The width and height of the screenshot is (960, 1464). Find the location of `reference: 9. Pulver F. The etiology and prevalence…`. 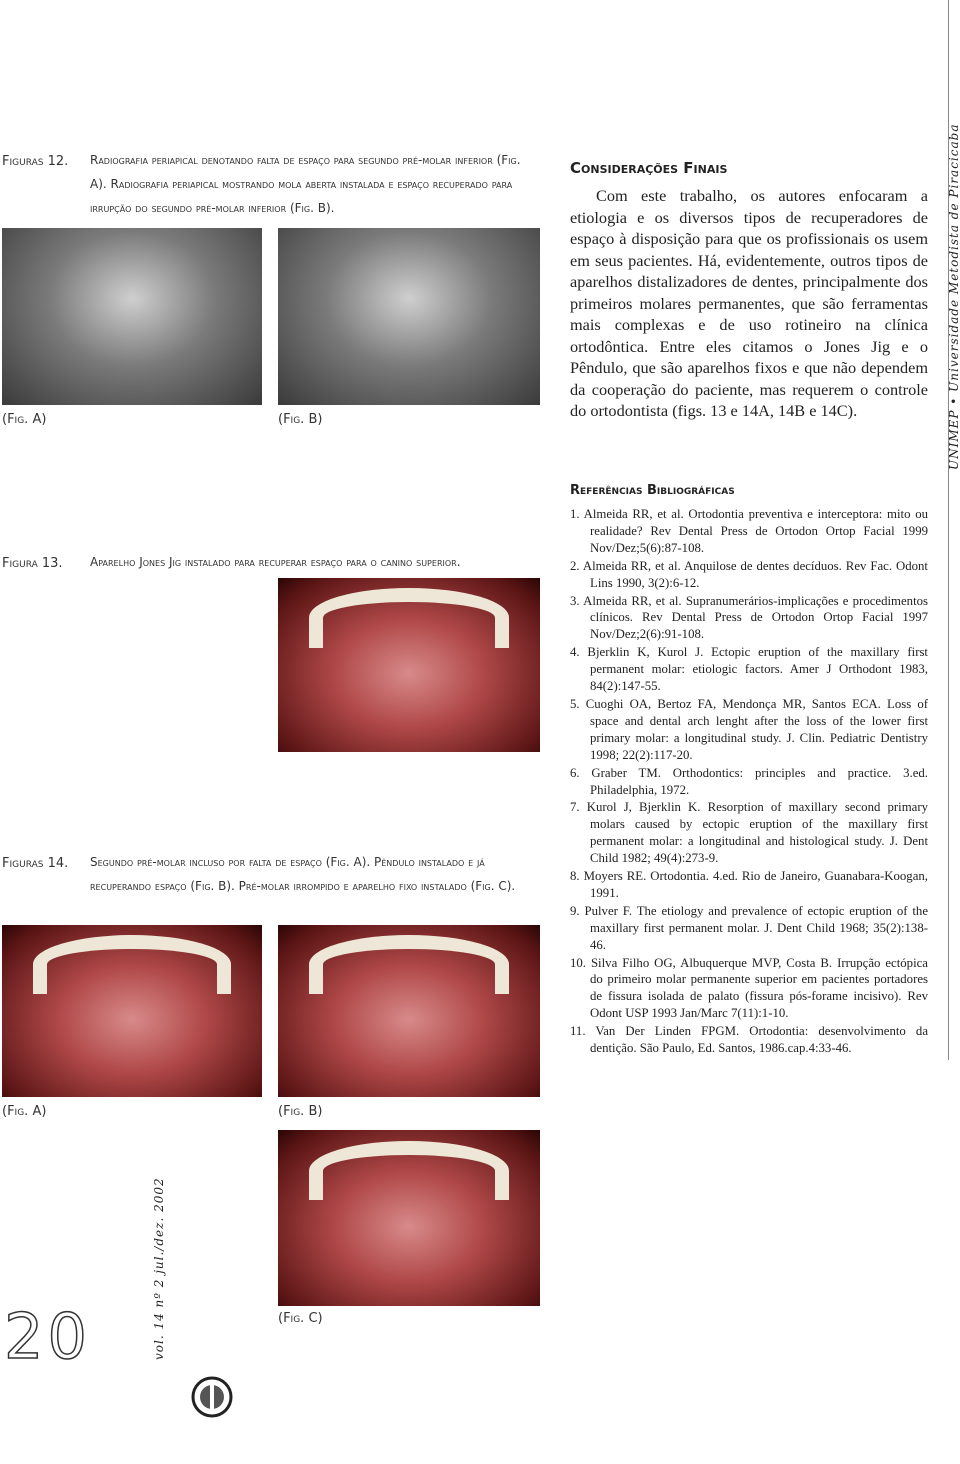

reference: 9. Pulver F. The etiology and prevalence… is located at coordinates (749, 927).